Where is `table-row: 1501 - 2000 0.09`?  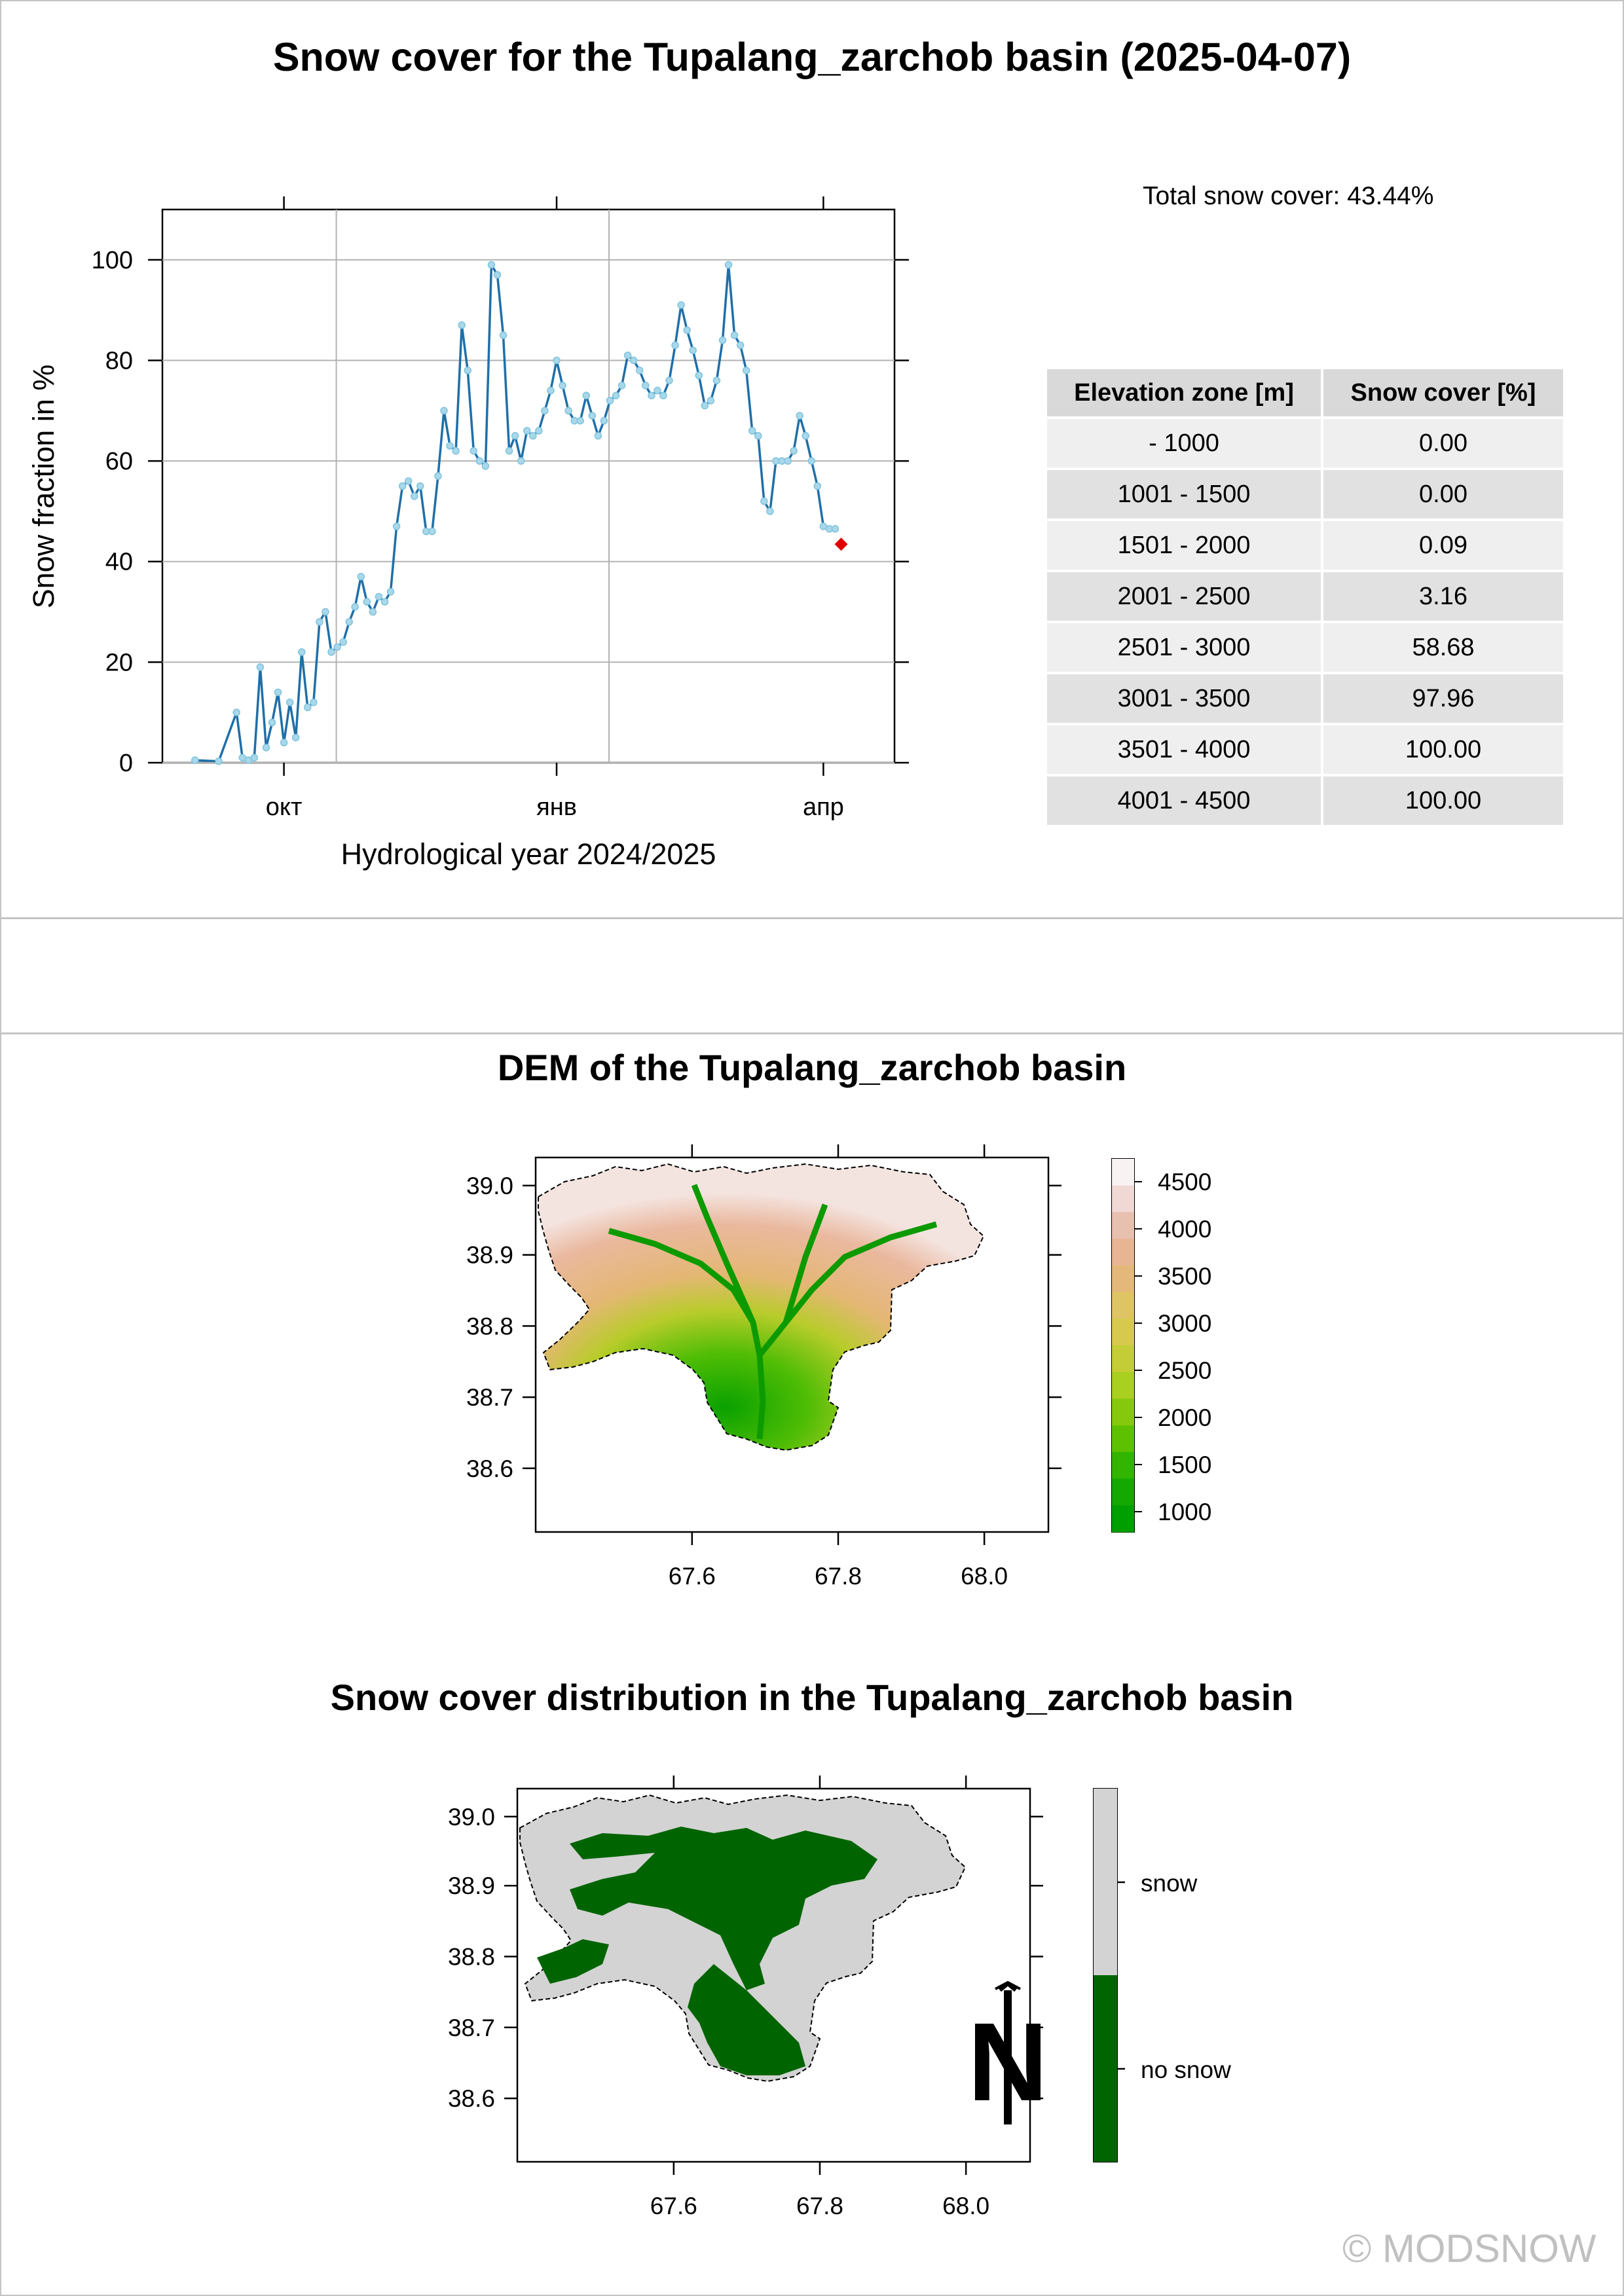
table-row: 1501 - 2000 0.09 is located at coordinates (1305, 545).